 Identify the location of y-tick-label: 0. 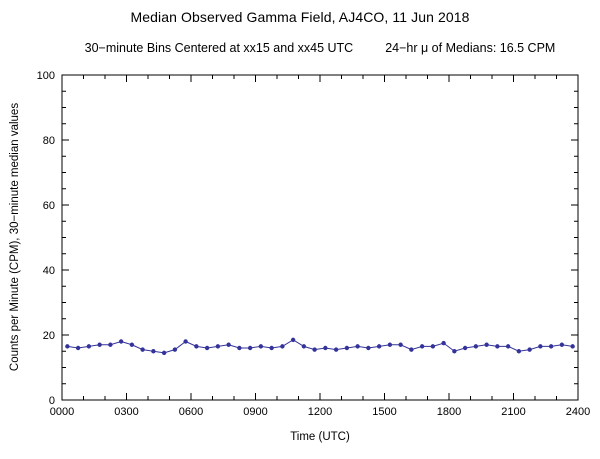
(52, 401).